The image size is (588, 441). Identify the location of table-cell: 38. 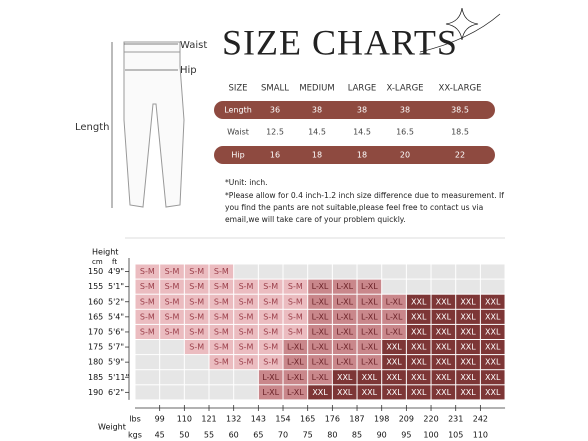
(317, 110).